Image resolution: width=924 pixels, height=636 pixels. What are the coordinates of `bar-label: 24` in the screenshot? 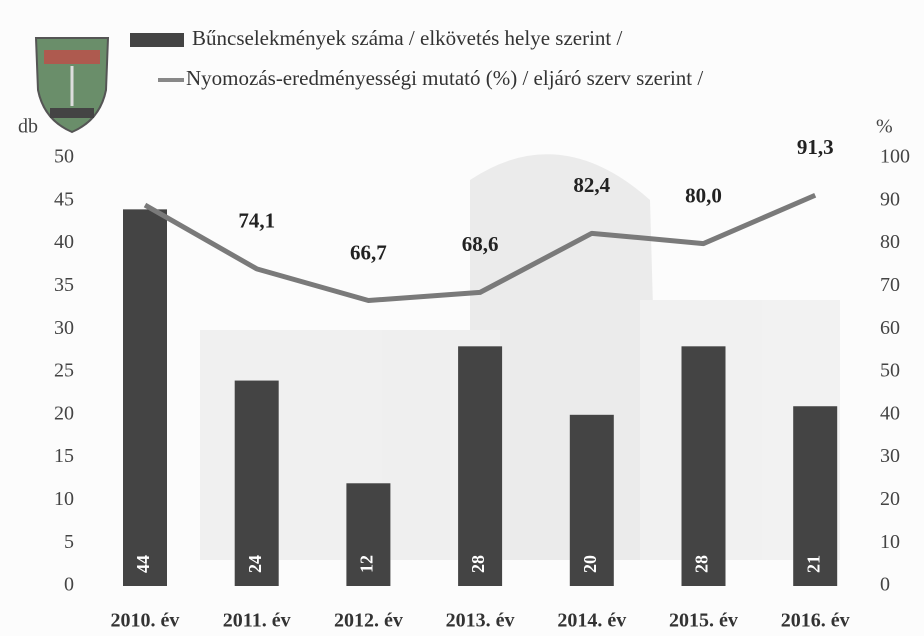 It's located at (255, 564).